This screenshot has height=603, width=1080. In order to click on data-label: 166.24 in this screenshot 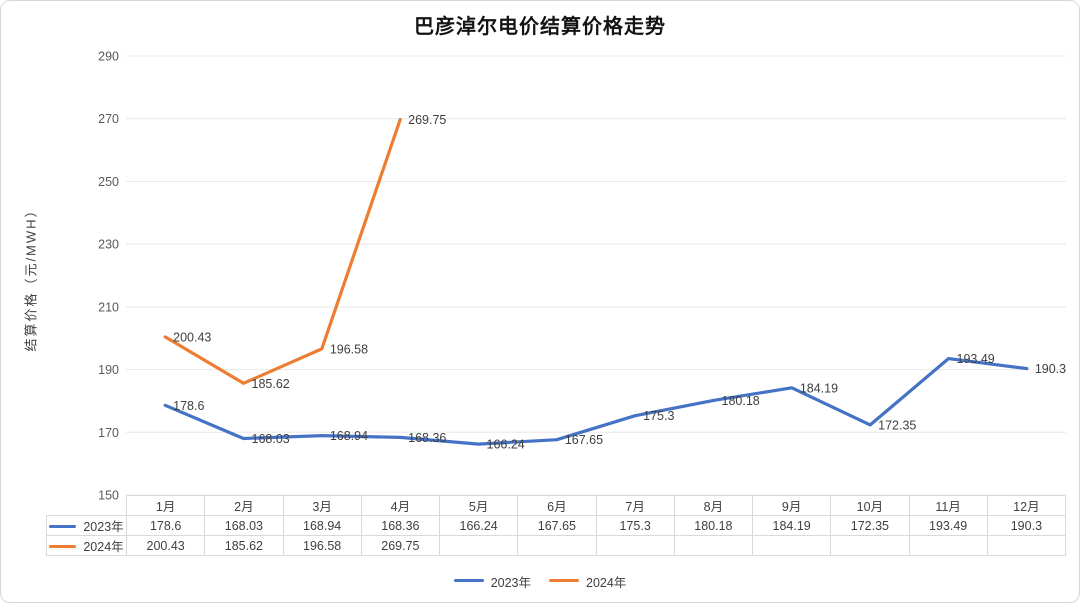, I will do `click(506, 445)`.